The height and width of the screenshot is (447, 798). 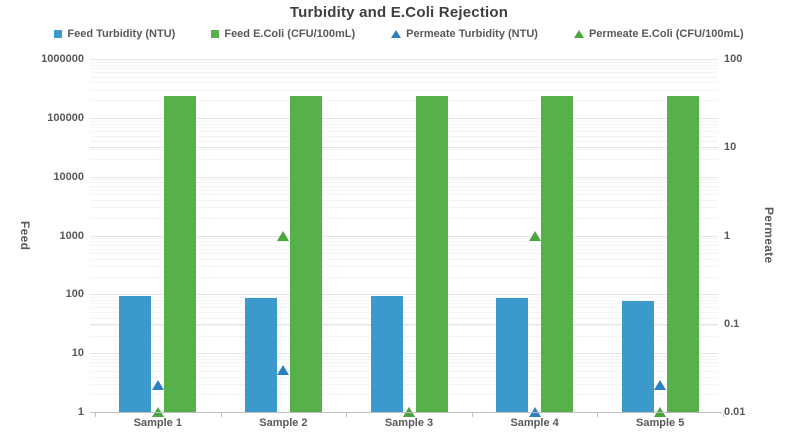 I want to click on right-axis-tick-label: 0.1, so click(x=732, y=323).